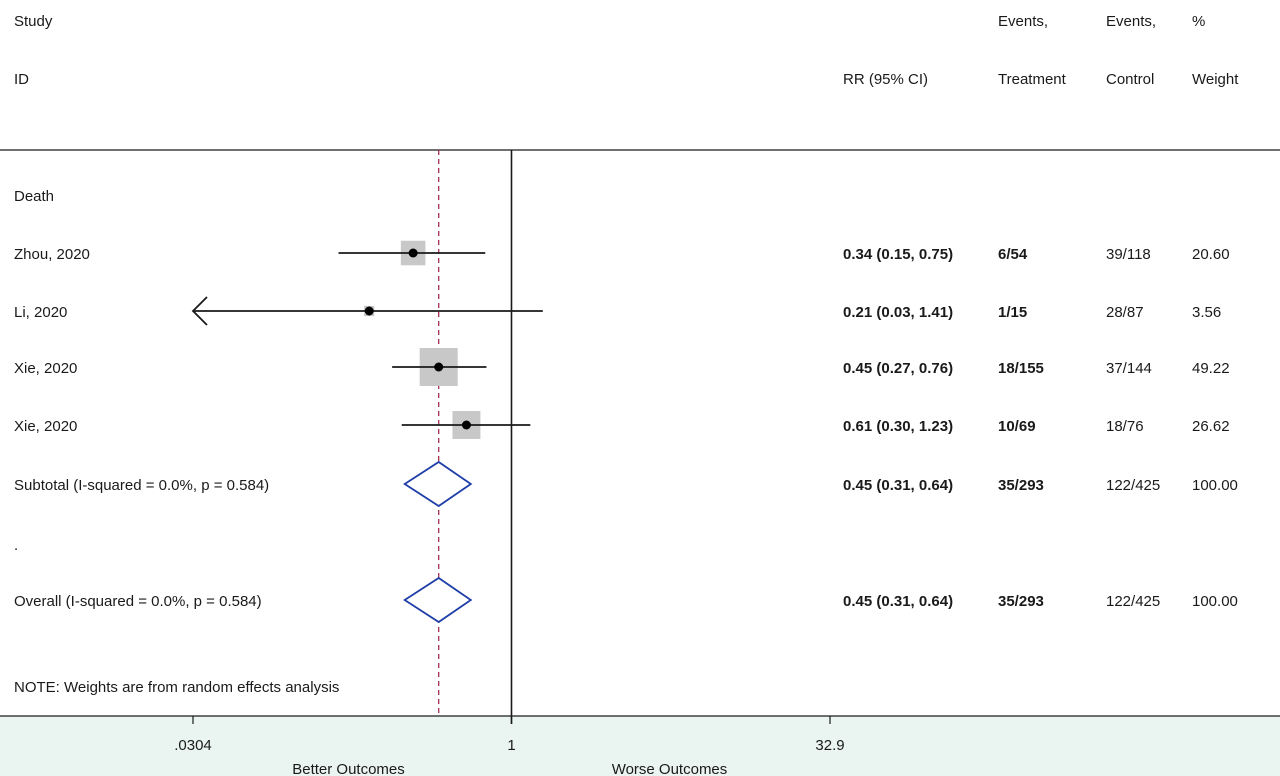 This screenshot has width=1280, height=776. I want to click on group-label: Death, so click(34, 196).